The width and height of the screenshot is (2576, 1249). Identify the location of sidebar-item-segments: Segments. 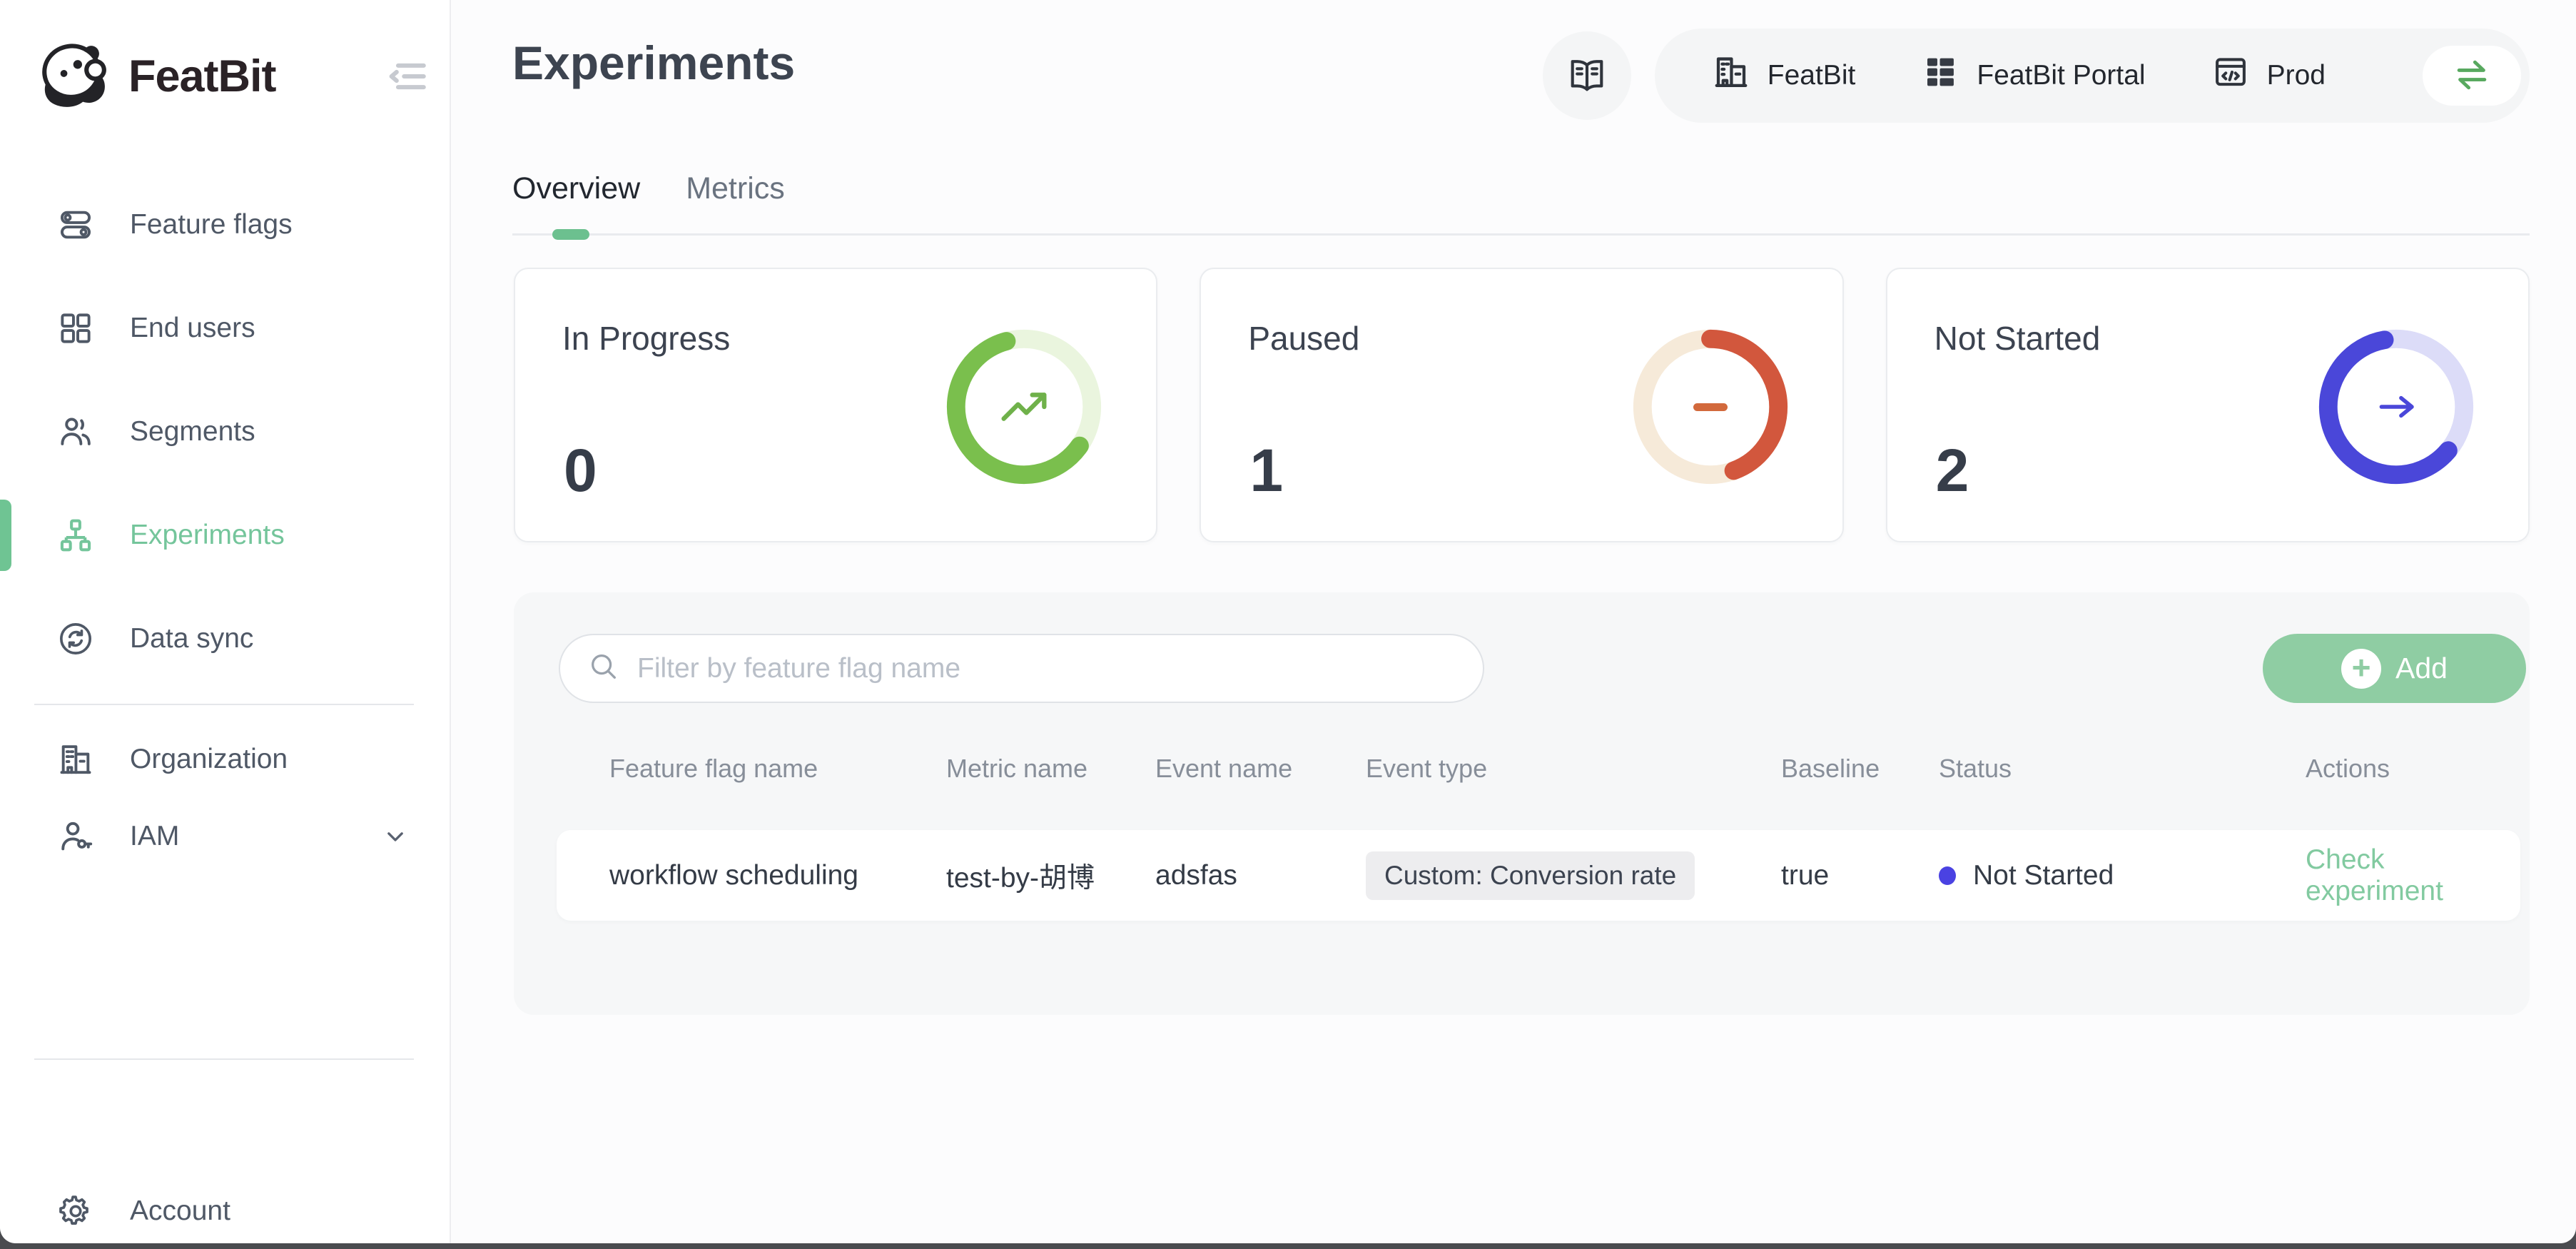
(225, 432).